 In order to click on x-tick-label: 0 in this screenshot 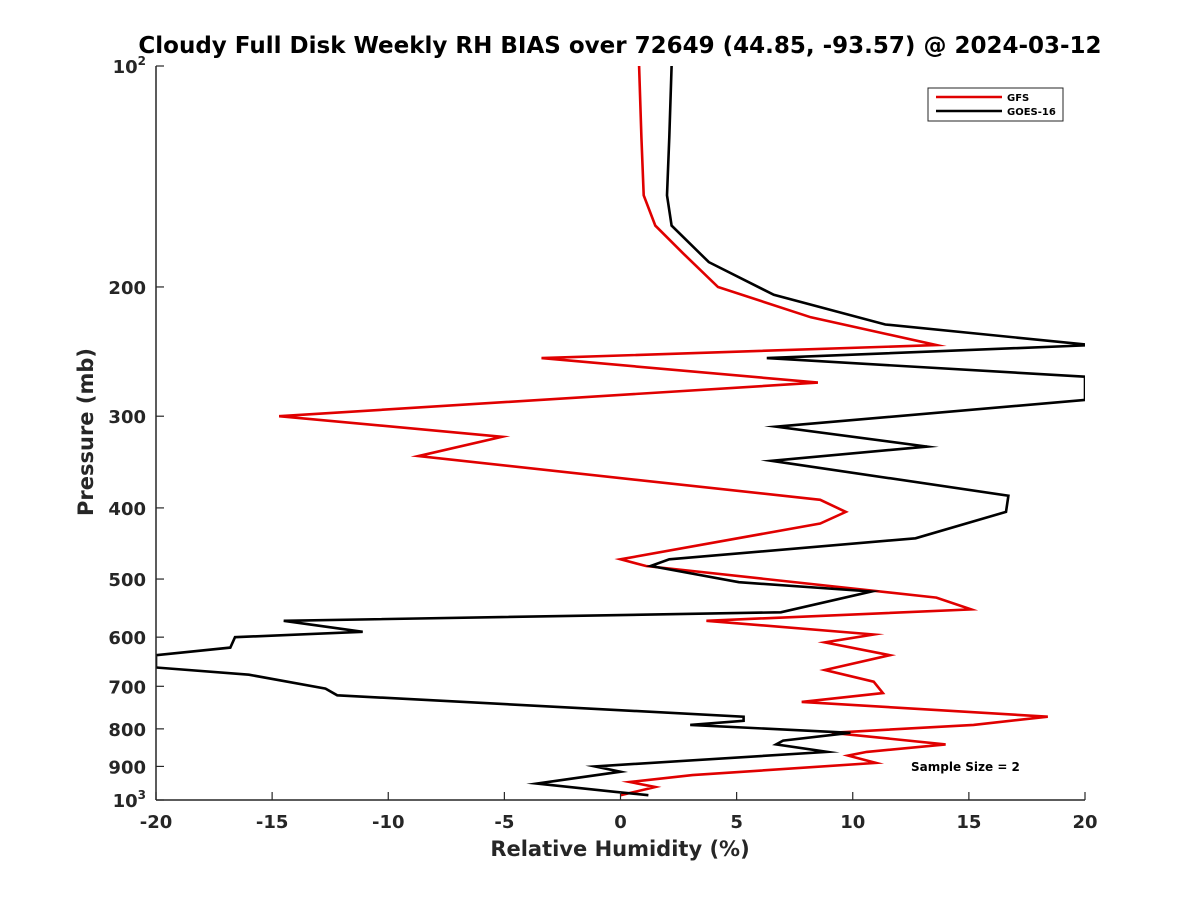, I will do `click(620, 822)`.